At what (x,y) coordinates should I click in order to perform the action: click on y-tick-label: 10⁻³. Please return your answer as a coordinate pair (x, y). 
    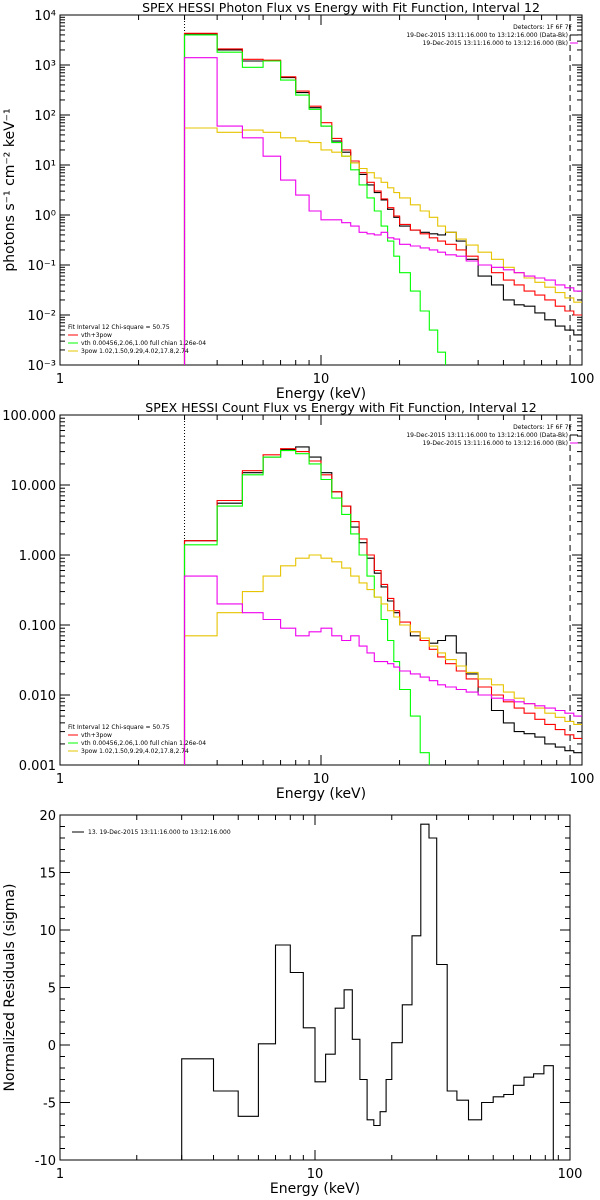
    Looking at the image, I should click on (41, 366).